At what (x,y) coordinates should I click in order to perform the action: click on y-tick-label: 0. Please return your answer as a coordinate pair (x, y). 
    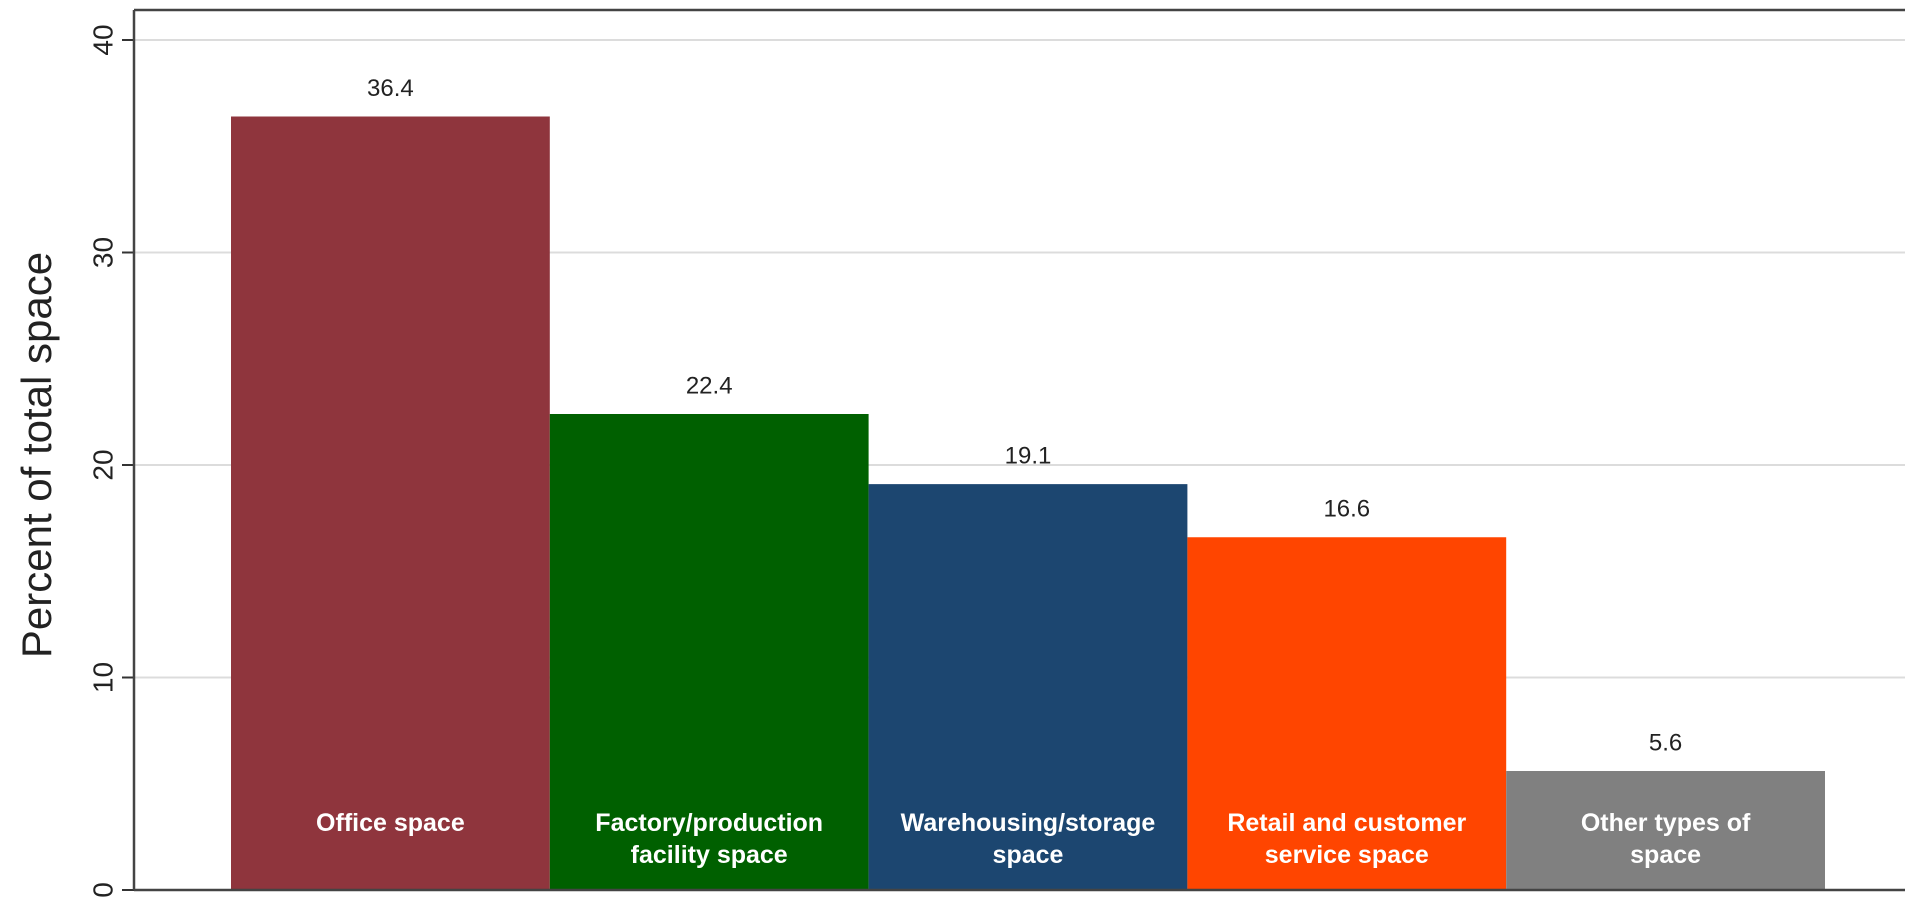
    Looking at the image, I should click on (102, 890).